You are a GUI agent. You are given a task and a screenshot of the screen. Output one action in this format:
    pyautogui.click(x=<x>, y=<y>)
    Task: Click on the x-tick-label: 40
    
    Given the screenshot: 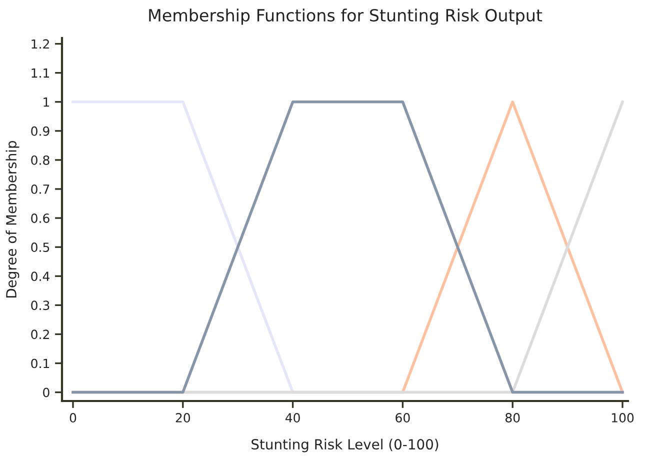 What is the action you would take?
    pyautogui.click(x=292, y=417)
    